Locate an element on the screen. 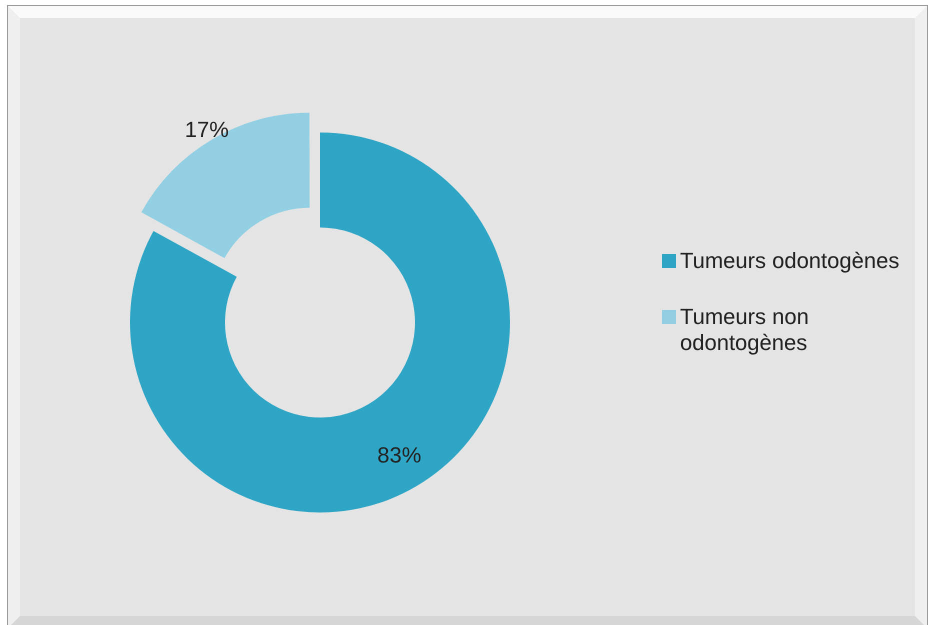  legend-label: Tumeurs odontogènes is located at coordinates (790, 261).